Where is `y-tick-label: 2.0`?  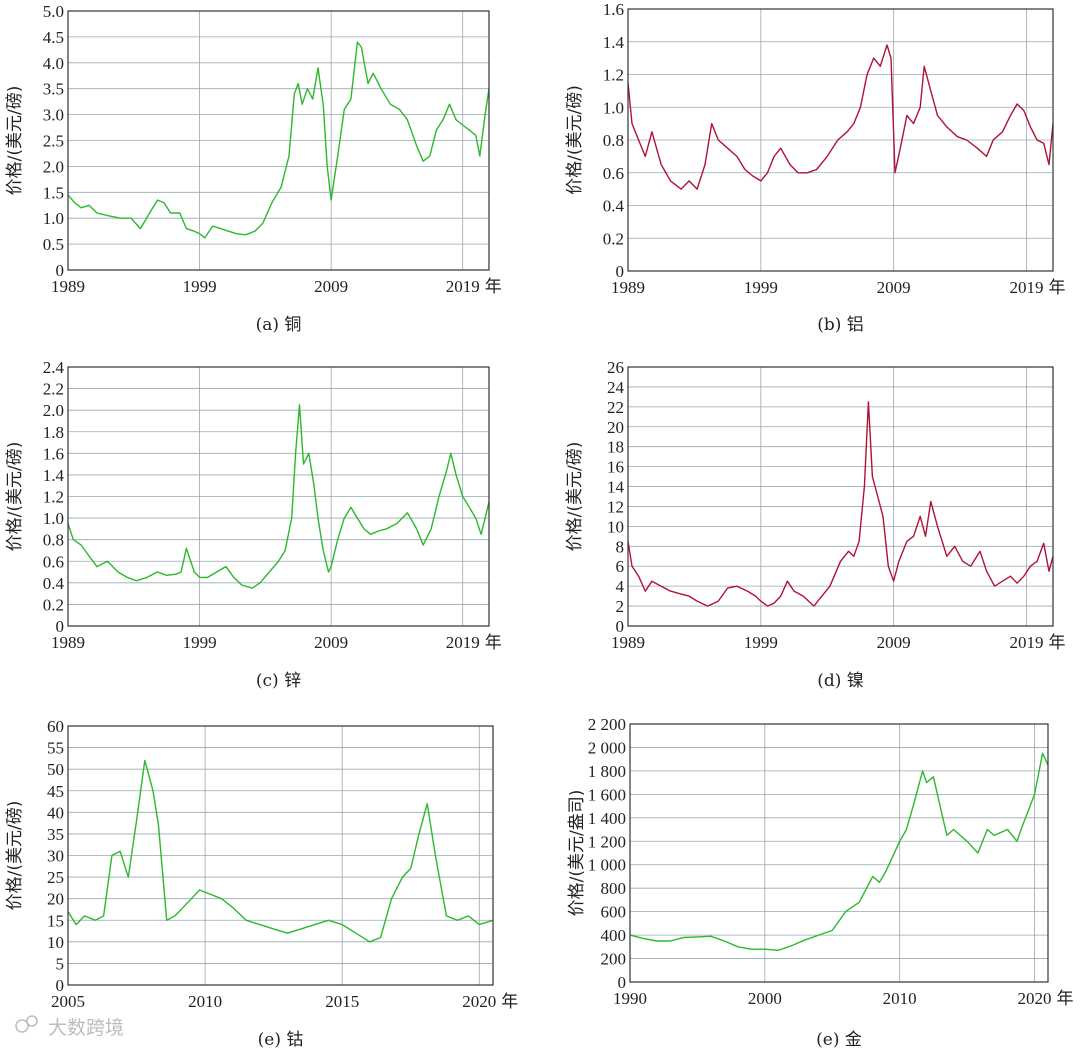
y-tick-label: 2.0 is located at coordinates (53, 410).